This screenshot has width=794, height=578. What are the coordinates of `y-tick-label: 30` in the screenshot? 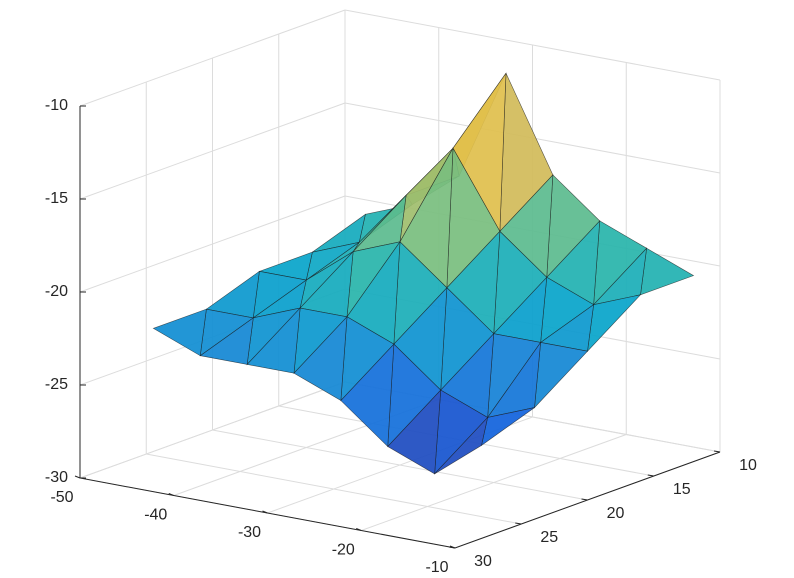 It's located at (483, 561).